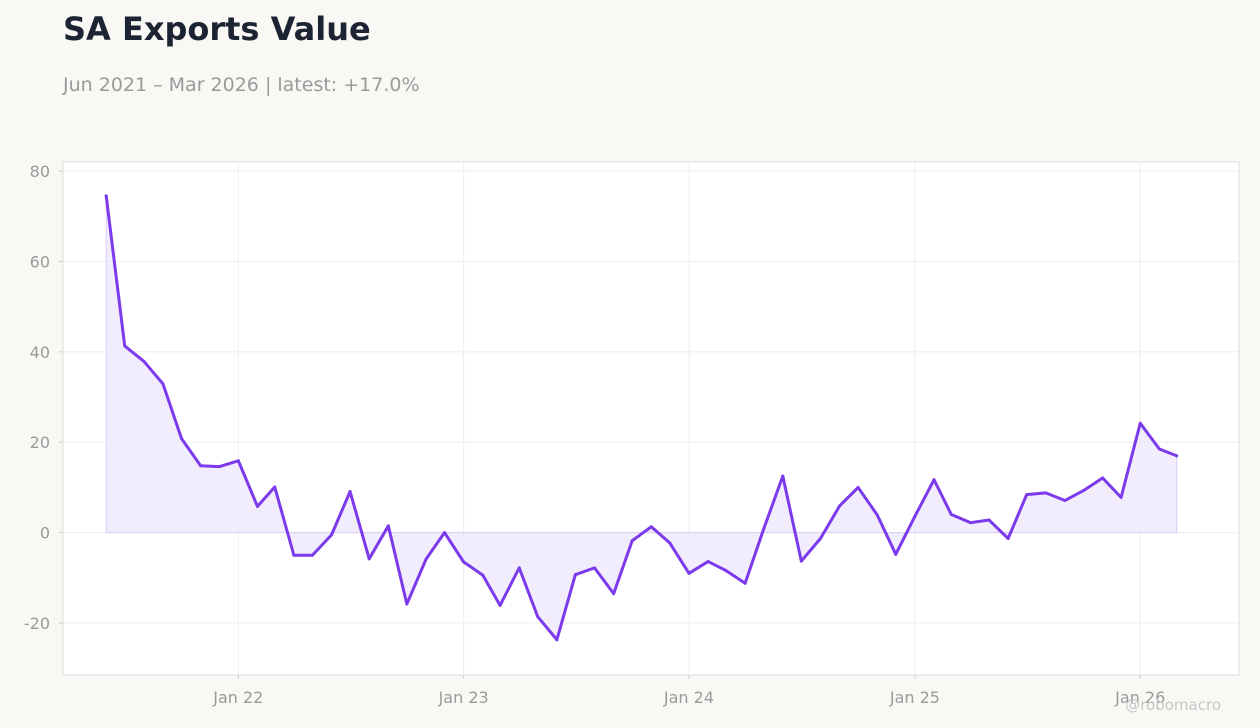 The width and height of the screenshot is (1260, 728). What do you see at coordinates (217, 29) in the screenshot?
I see `chart-title: SA Exports Value` at bounding box center [217, 29].